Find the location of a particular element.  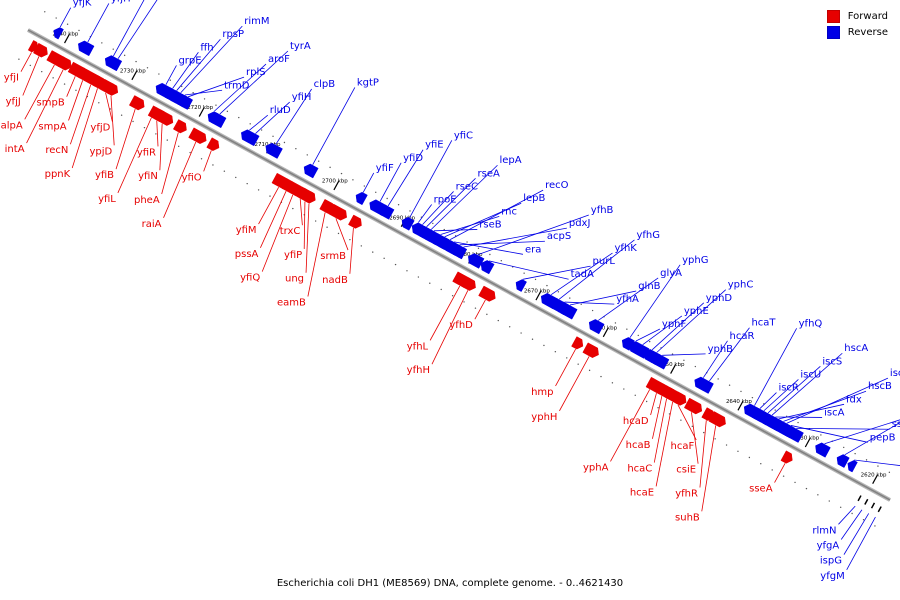

gene-label-forward: yfjD is located at coordinates (100, 128).